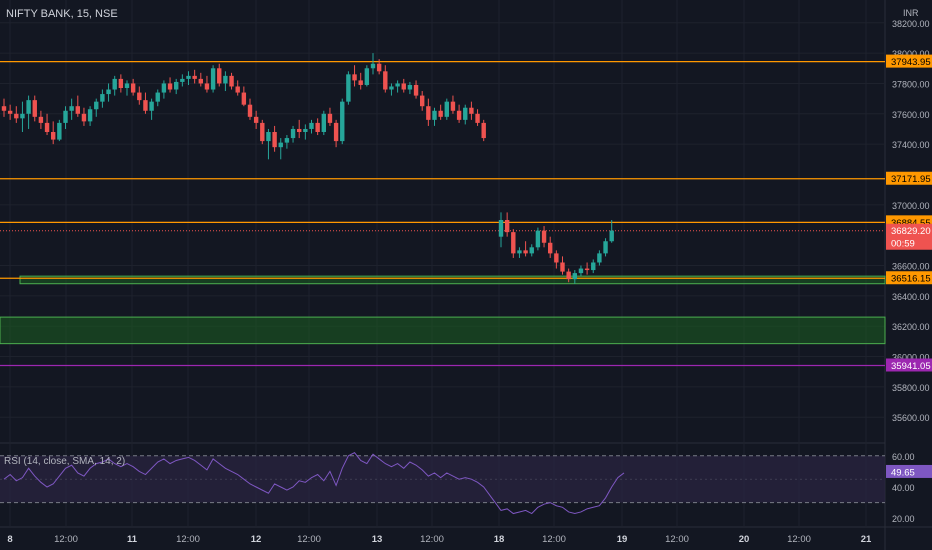 Image resolution: width=932 pixels, height=550 pixels. What do you see at coordinates (314, 483) in the screenshot?
I see `rsi-line` at bounding box center [314, 483].